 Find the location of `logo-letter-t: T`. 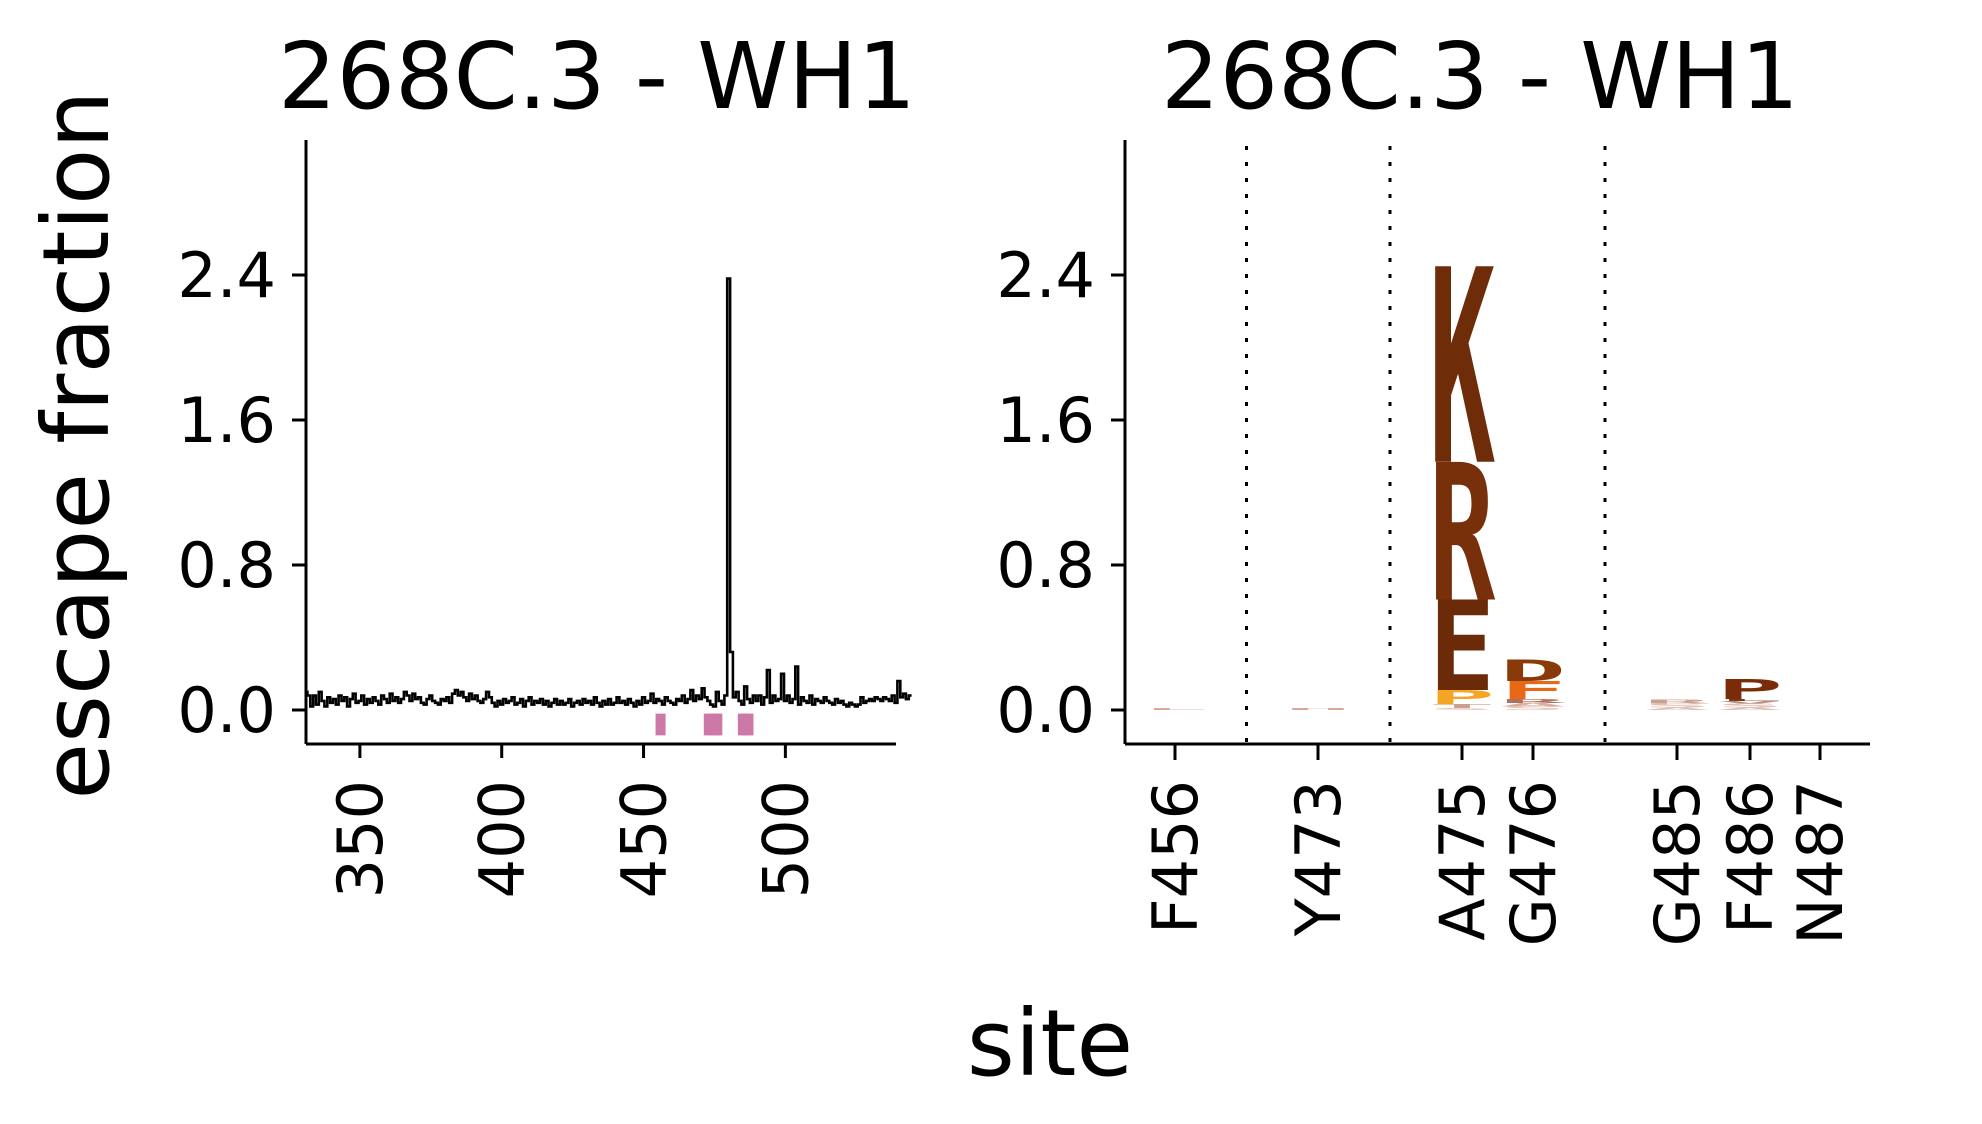

logo-letter-t: T is located at coordinates (1462, 707).